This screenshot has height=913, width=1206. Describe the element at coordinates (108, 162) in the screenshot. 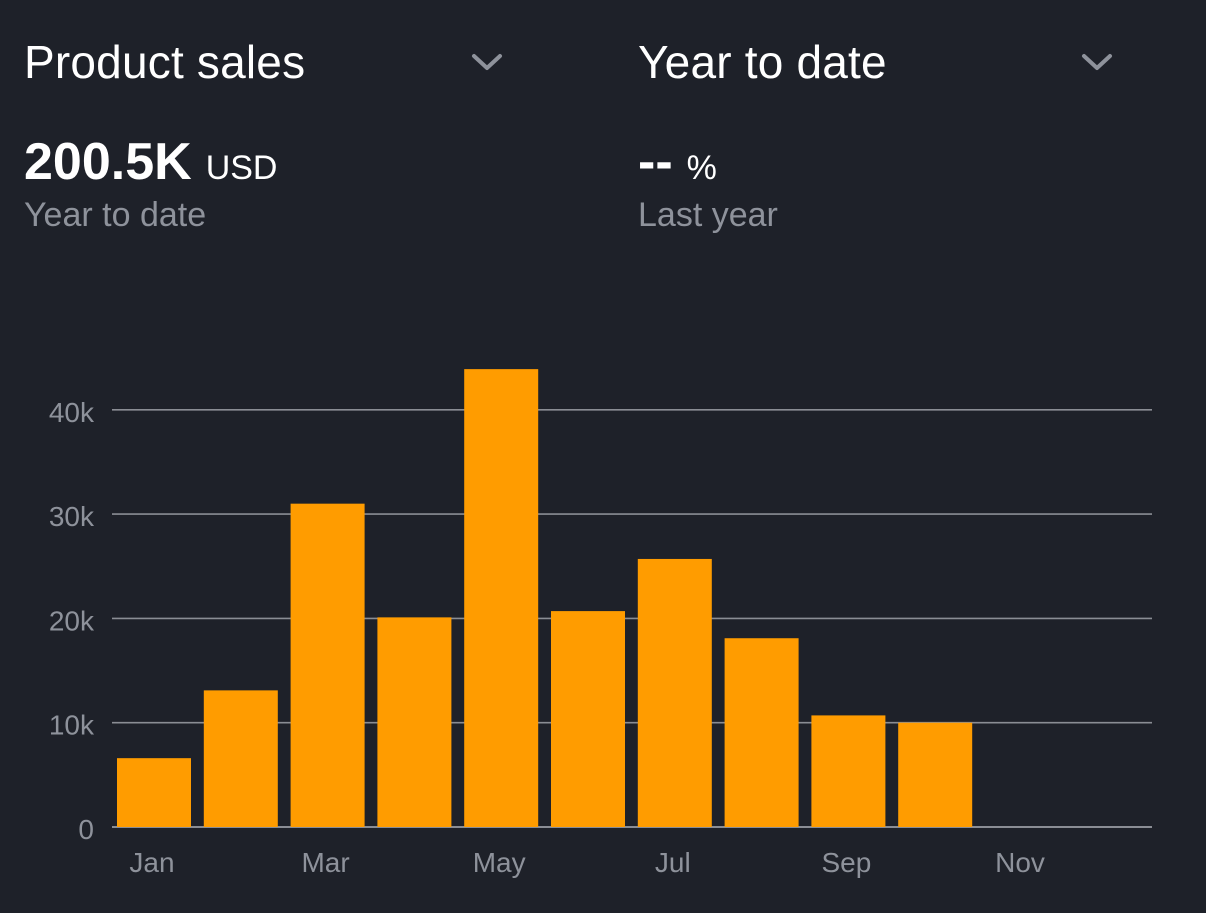

I see `total-sales-value: 200.5K` at that location.